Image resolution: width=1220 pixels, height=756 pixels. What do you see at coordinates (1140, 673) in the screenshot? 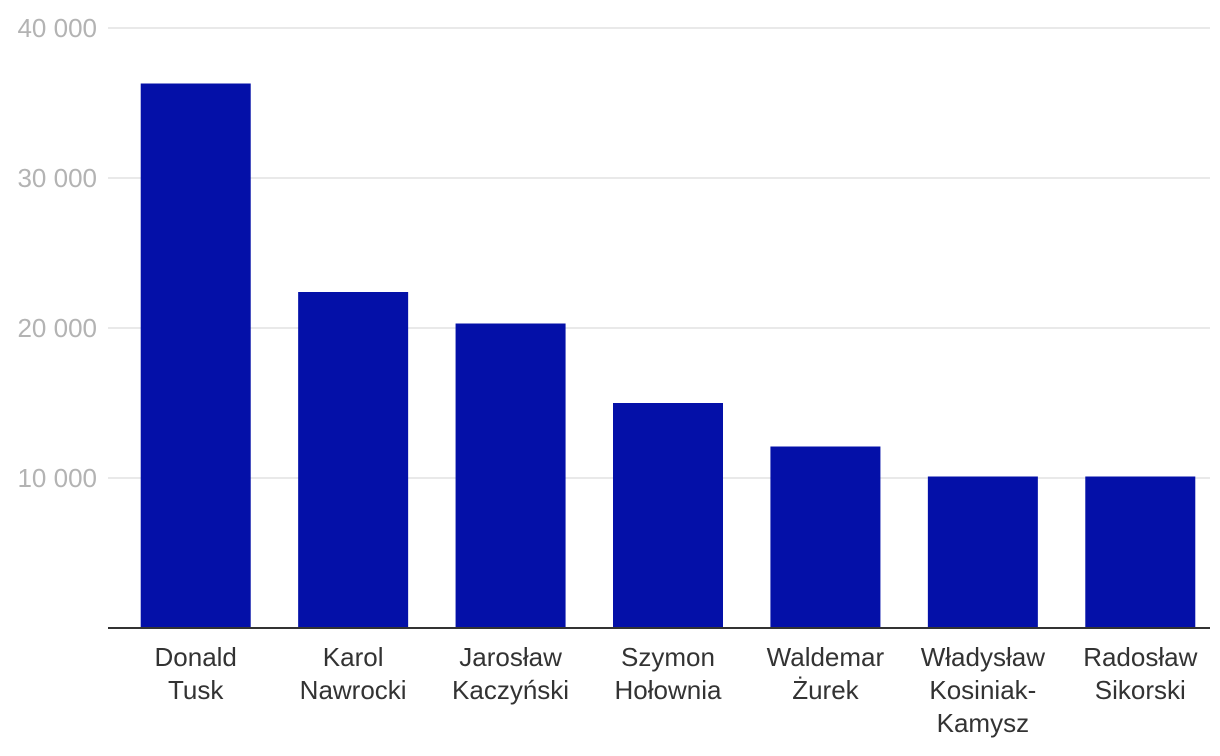
I see `category-label: Radosław Sikorski` at bounding box center [1140, 673].